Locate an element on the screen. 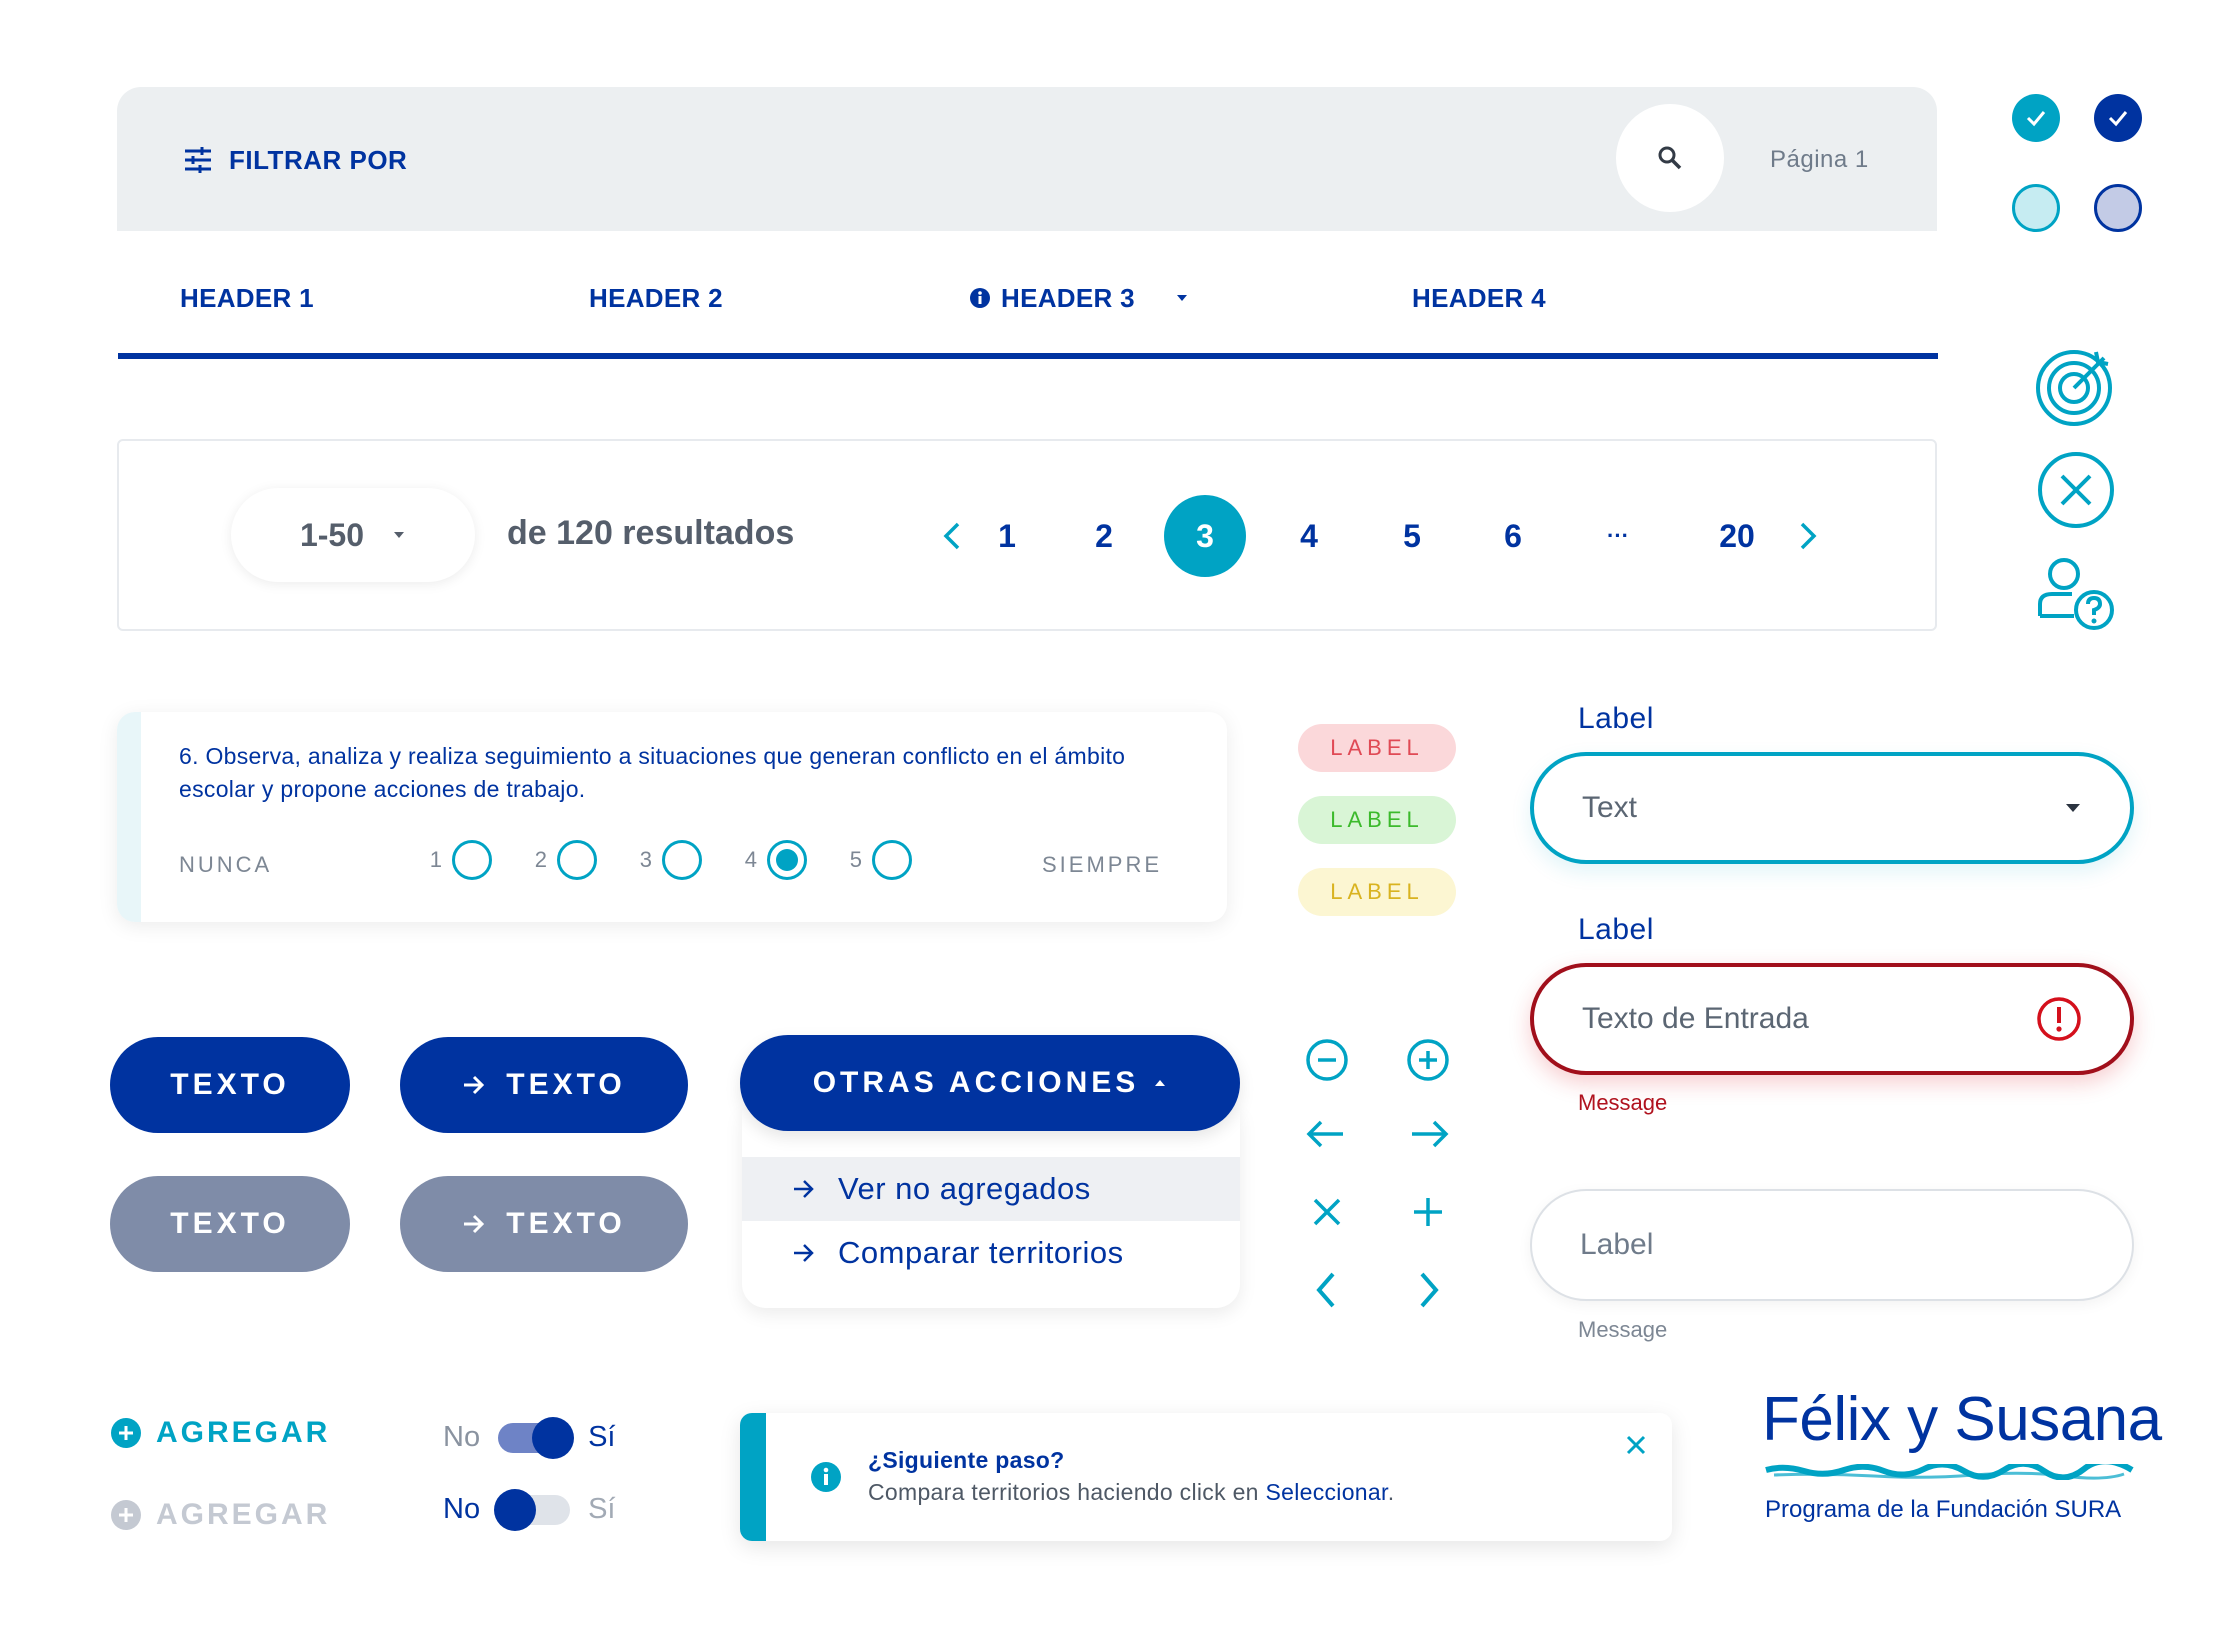 Image resolution: width=2240 pixels, height=1640 pixels. scale-option-1: 1 is located at coordinates (457, 860).